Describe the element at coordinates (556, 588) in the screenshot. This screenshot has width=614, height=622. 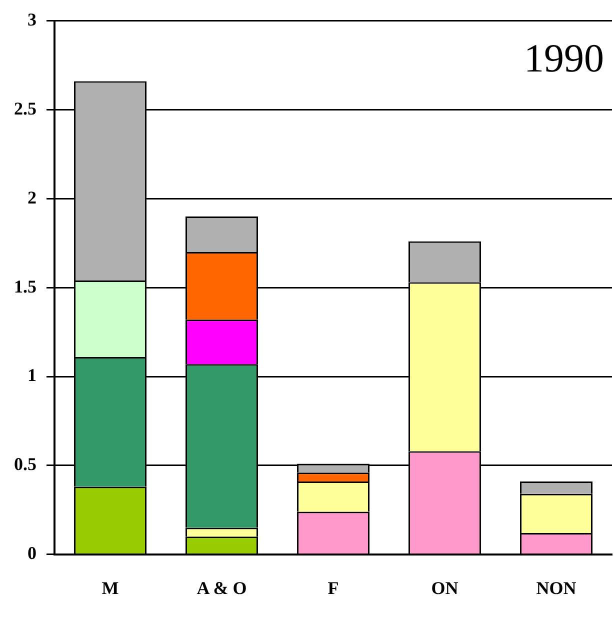
I see `x-tick-label: NON` at that location.